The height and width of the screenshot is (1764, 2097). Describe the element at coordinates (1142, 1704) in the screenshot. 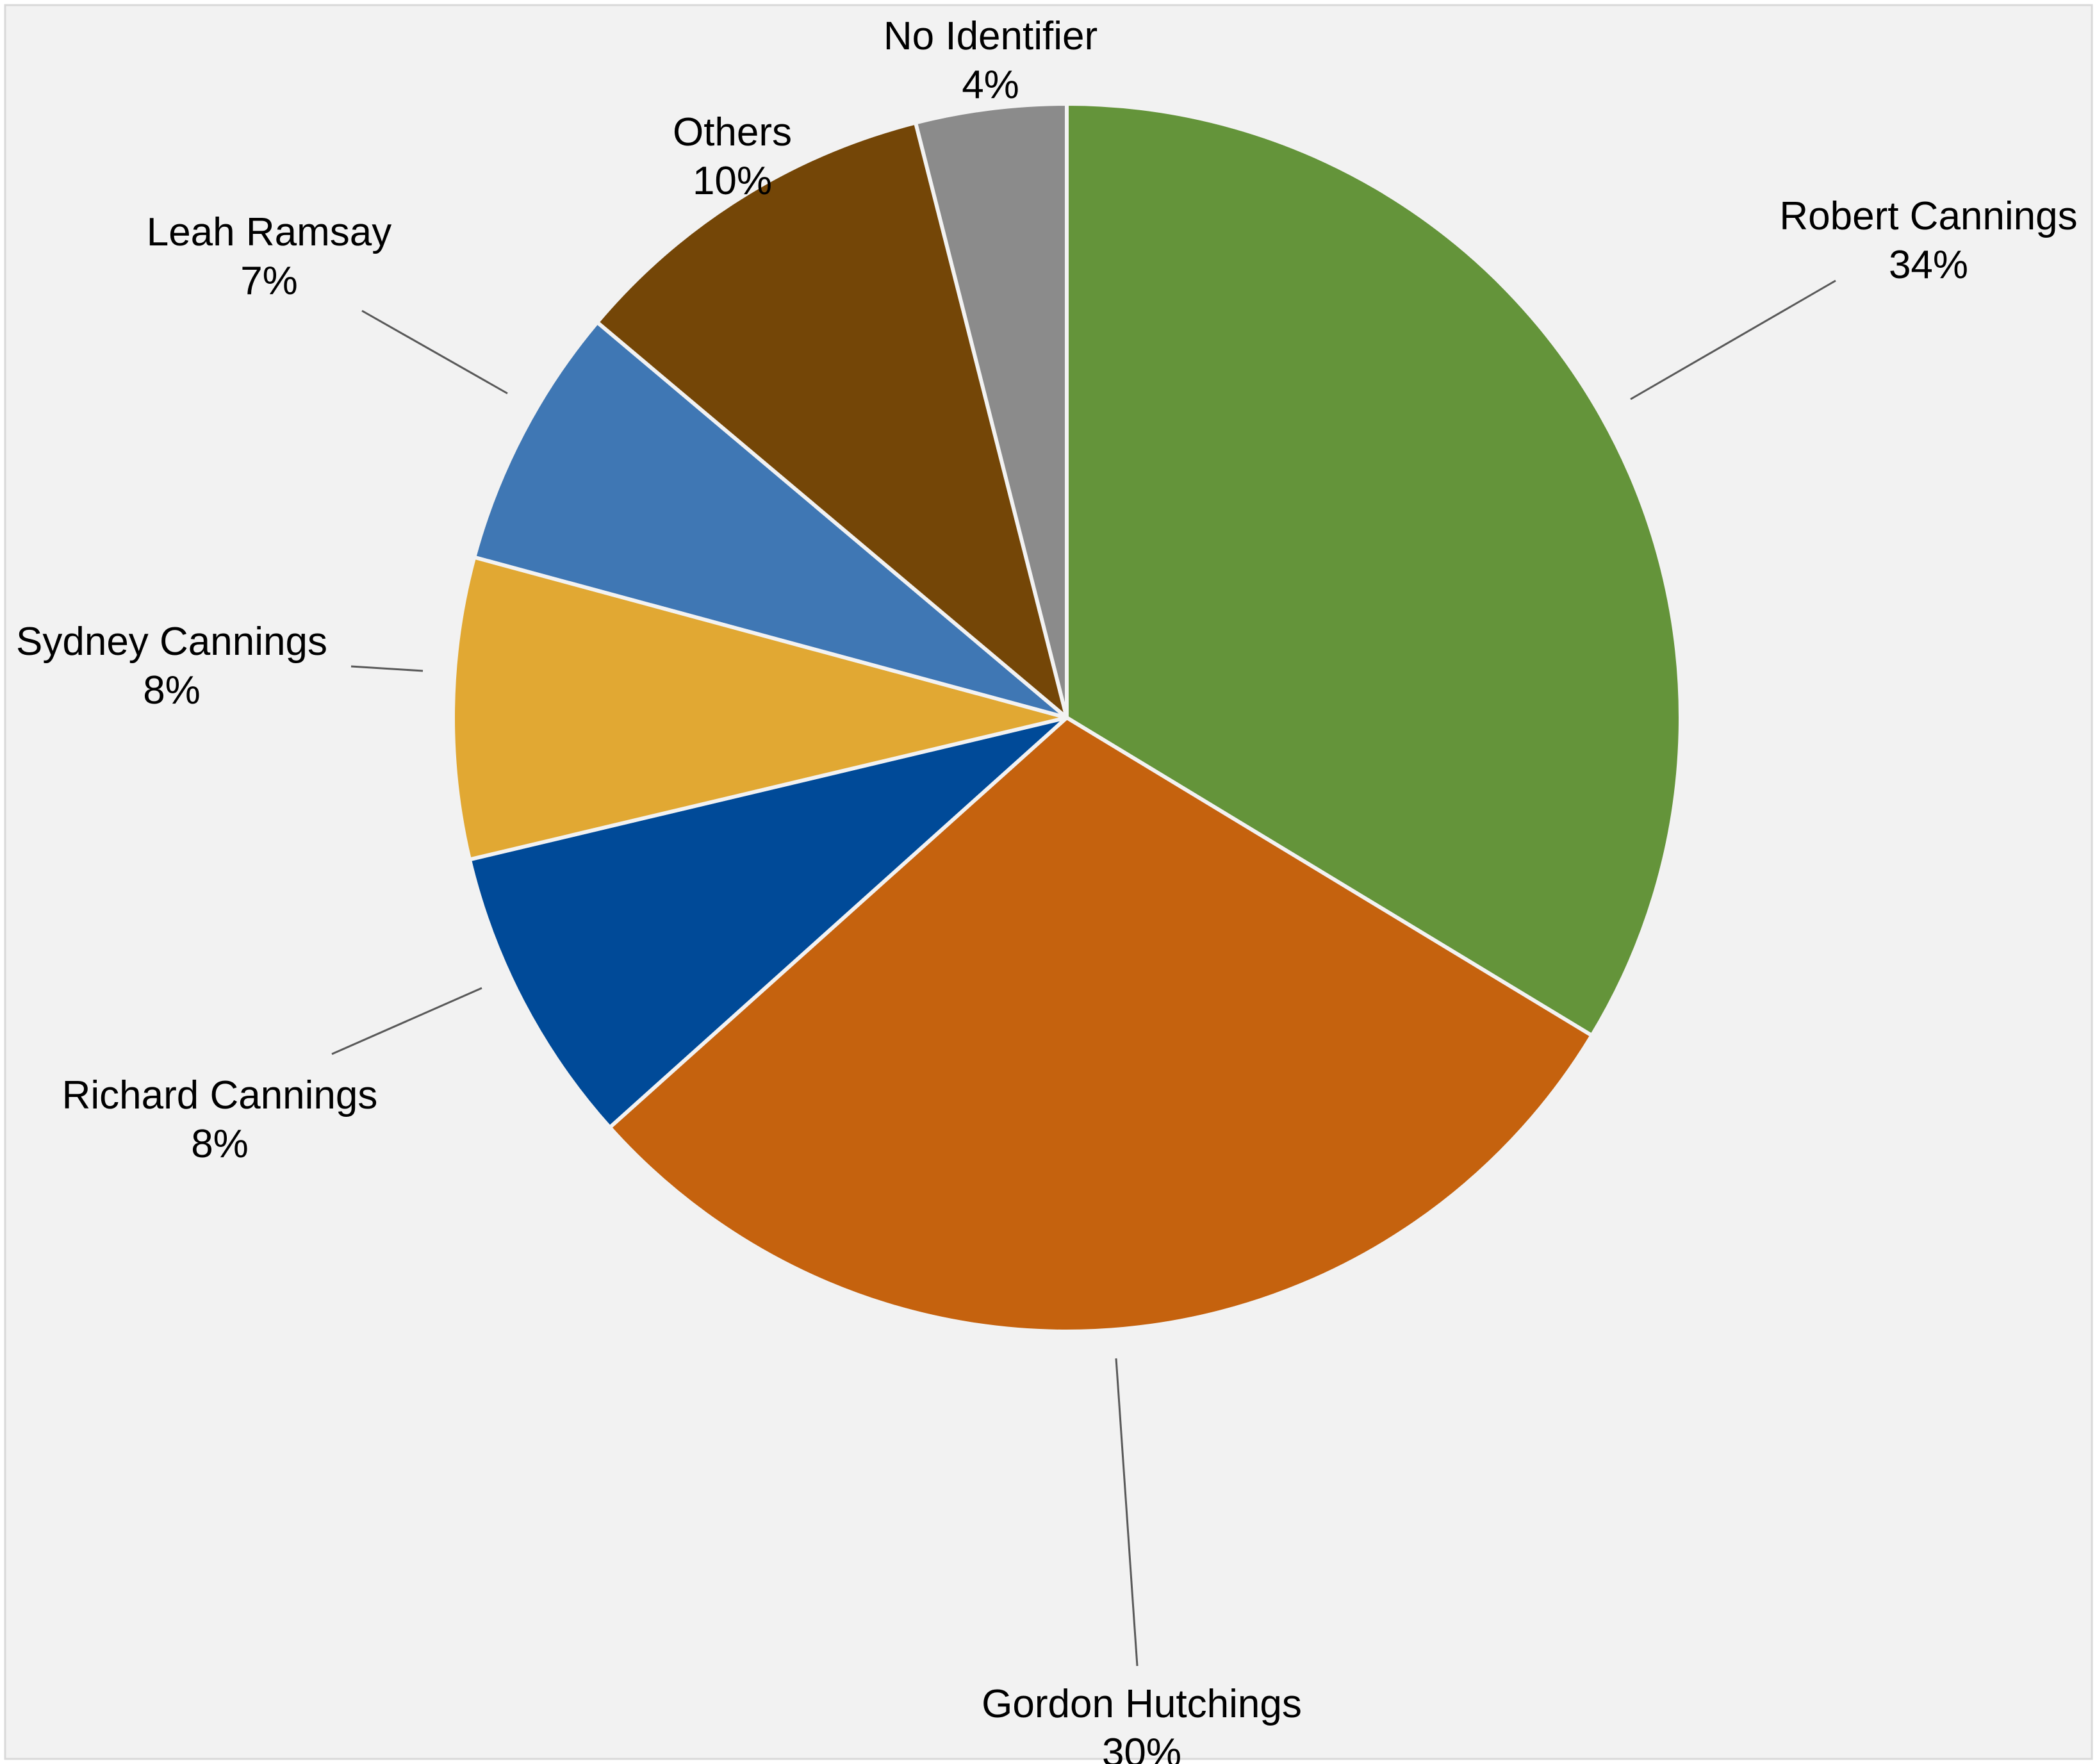

I see `slice-label-gordon-hutchings: Gordon Hutchings` at that location.